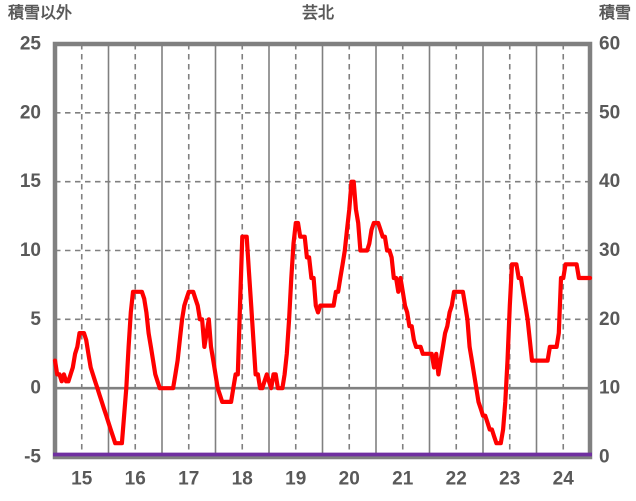 The image size is (636, 501). What do you see at coordinates (604, 457) in the screenshot?
I see `y-right-tick-label: 0` at bounding box center [604, 457].